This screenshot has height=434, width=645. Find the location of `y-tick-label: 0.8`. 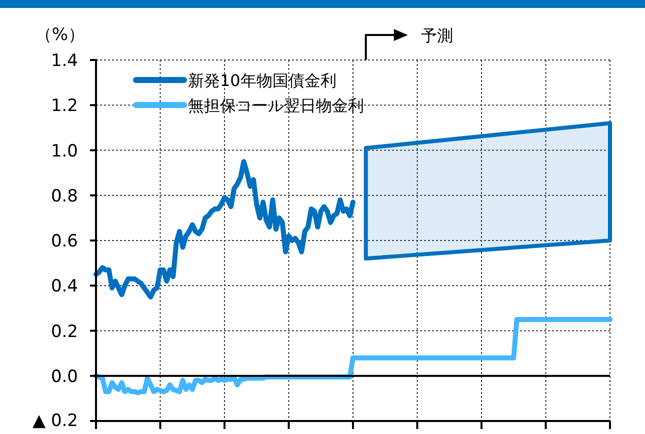

y-tick-label: 0.8 is located at coordinates (64, 196).